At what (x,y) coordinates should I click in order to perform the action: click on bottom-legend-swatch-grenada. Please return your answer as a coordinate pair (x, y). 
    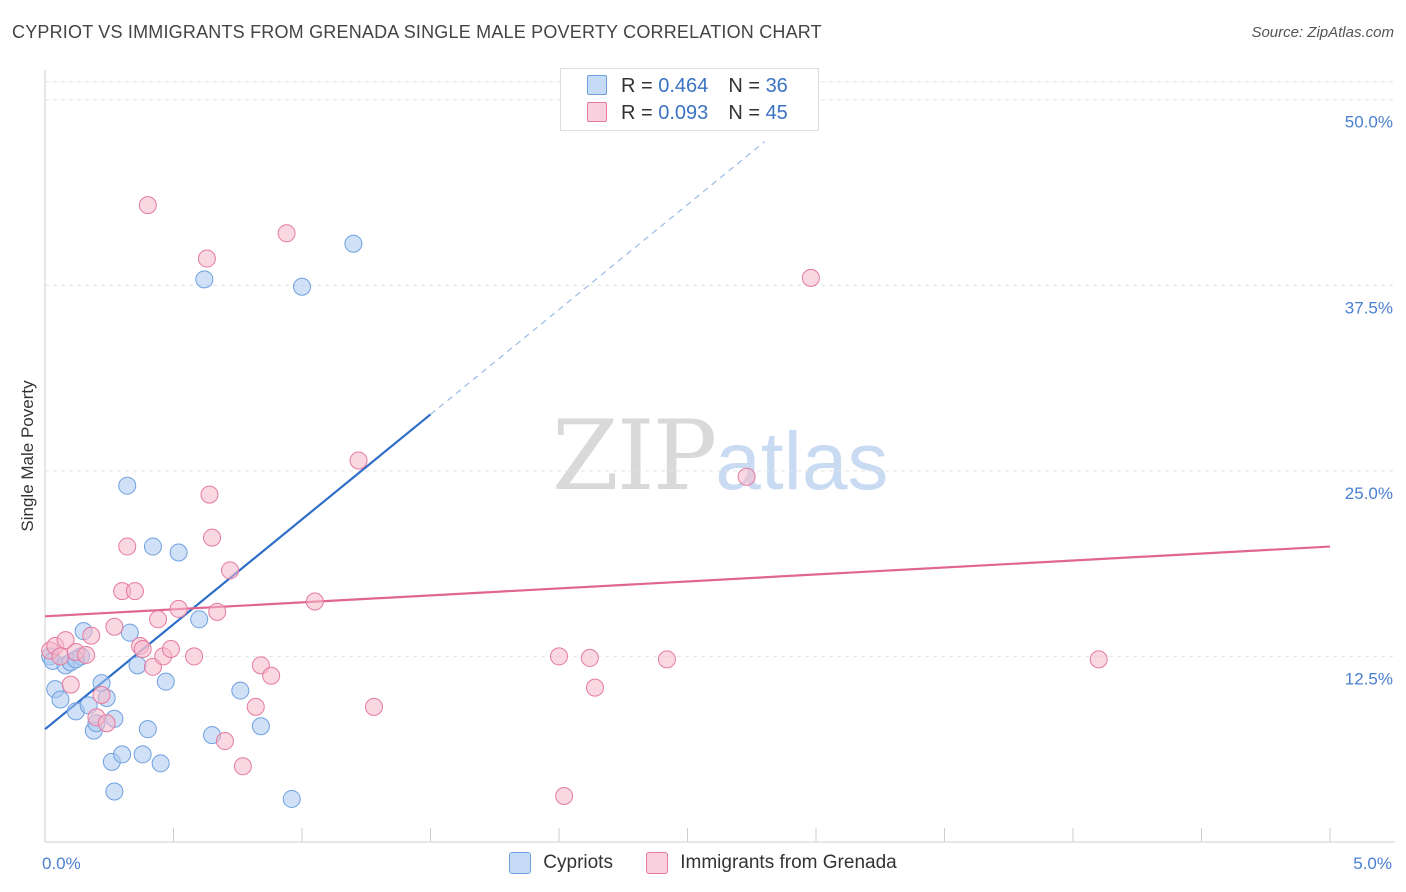
    Looking at the image, I should click on (657, 863).